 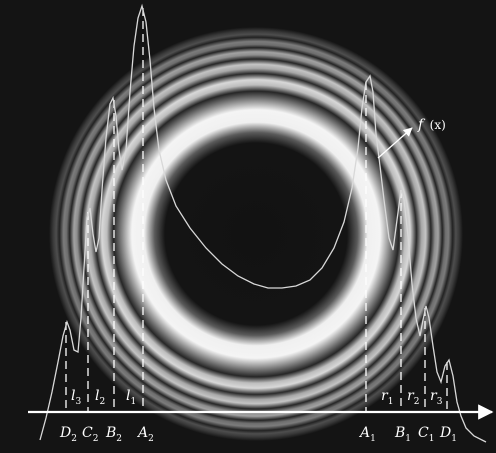 What do you see at coordinates (100, 397) in the screenshot?
I see `interval-label-l2: l2` at bounding box center [100, 397].